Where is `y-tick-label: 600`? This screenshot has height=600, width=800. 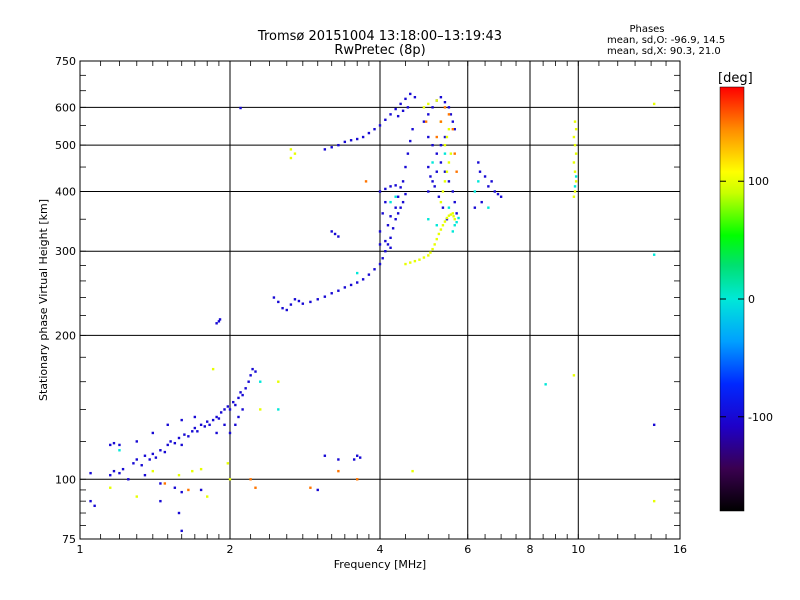 y-tick-label: 600 is located at coordinates (65, 107).